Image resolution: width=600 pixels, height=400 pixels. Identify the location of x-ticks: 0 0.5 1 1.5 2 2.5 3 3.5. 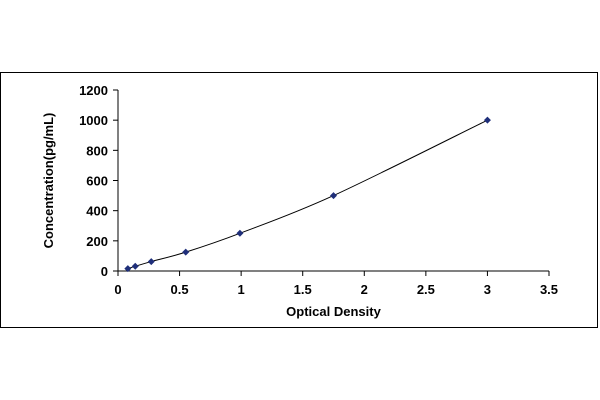
(336, 284).